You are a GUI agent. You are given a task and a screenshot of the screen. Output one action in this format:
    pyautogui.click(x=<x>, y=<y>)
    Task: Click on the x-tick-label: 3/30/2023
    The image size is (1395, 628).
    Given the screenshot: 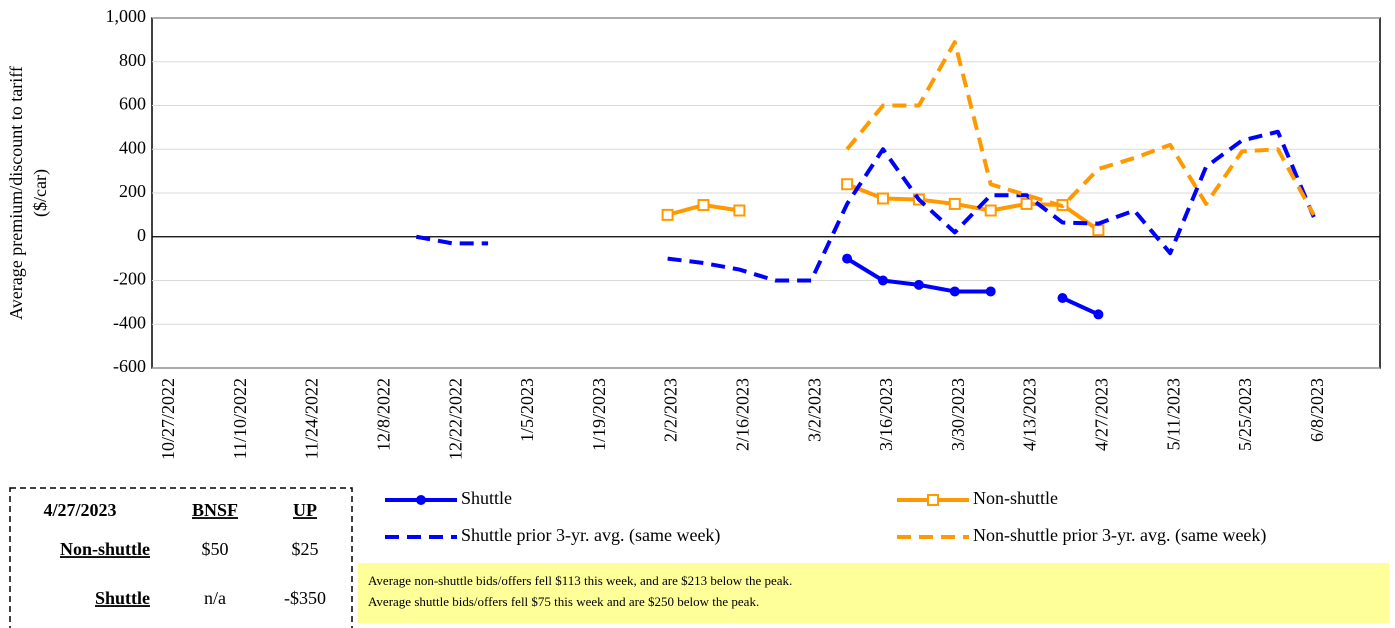 What is the action you would take?
    pyautogui.click(x=958, y=414)
    